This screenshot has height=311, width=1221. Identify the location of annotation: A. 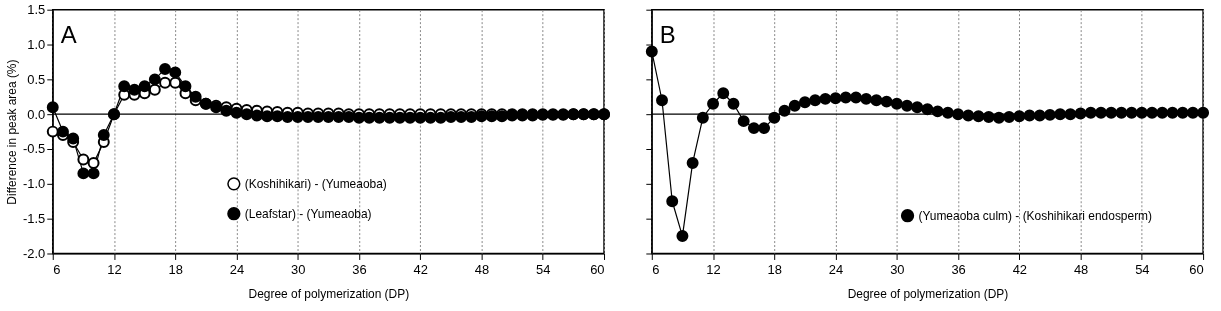
(68, 34).